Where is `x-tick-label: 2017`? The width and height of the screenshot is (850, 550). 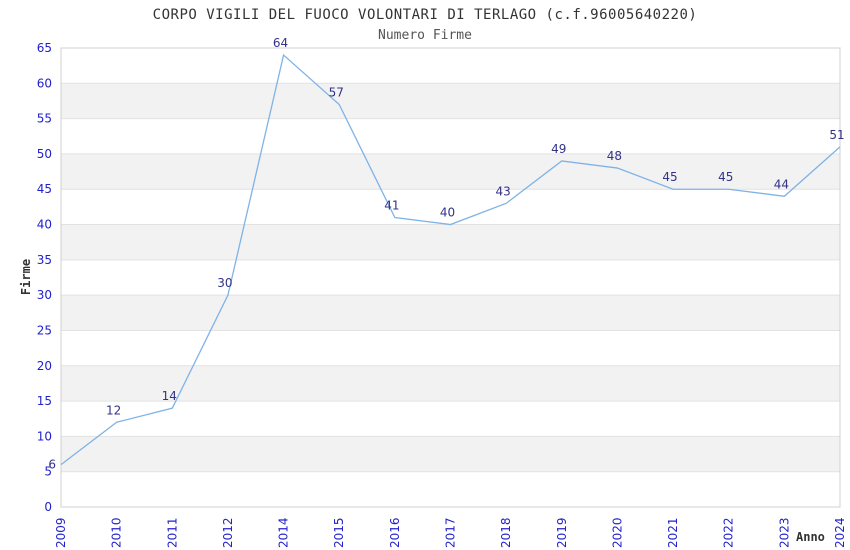 x-tick-label: 2017 is located at coordinates (451, 532).